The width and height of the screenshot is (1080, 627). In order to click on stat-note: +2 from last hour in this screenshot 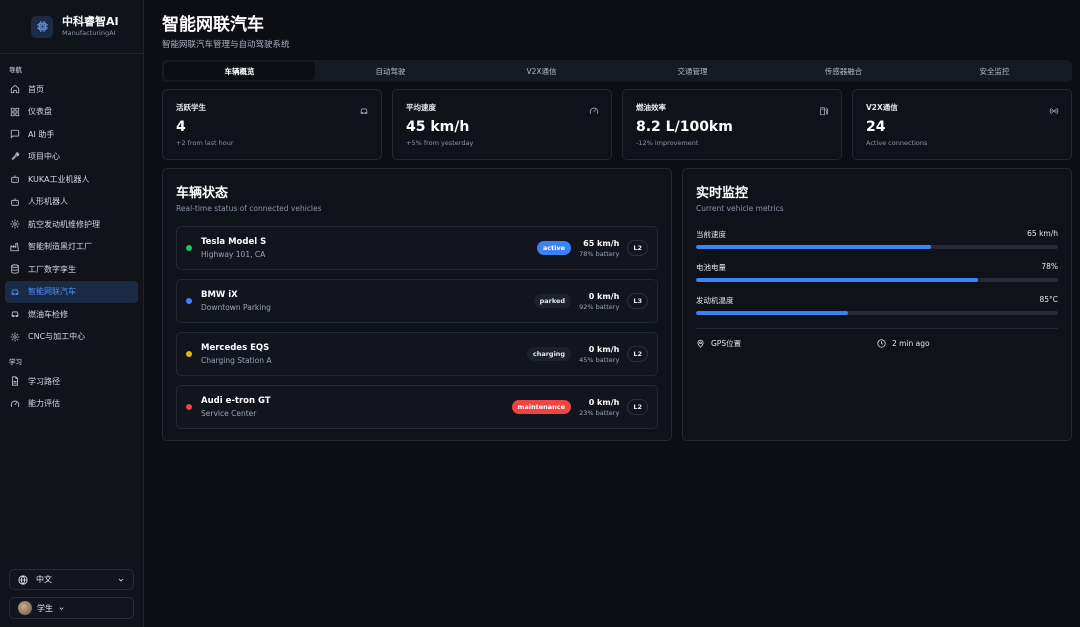, I will do `click(205, 143)`.